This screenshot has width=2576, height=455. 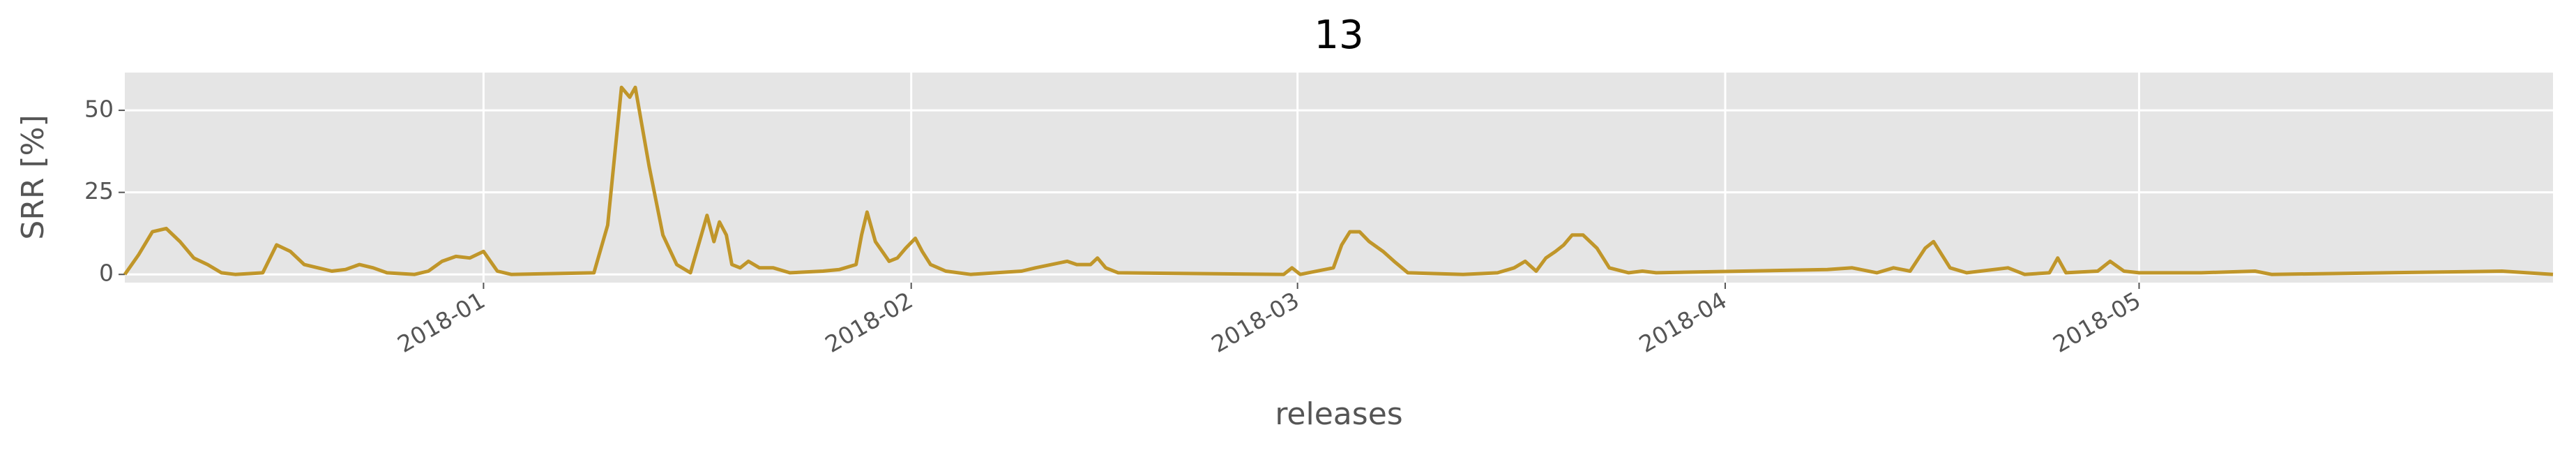 I want to click on x-tick-label: 2018-05, so click(x=2096, y=322).